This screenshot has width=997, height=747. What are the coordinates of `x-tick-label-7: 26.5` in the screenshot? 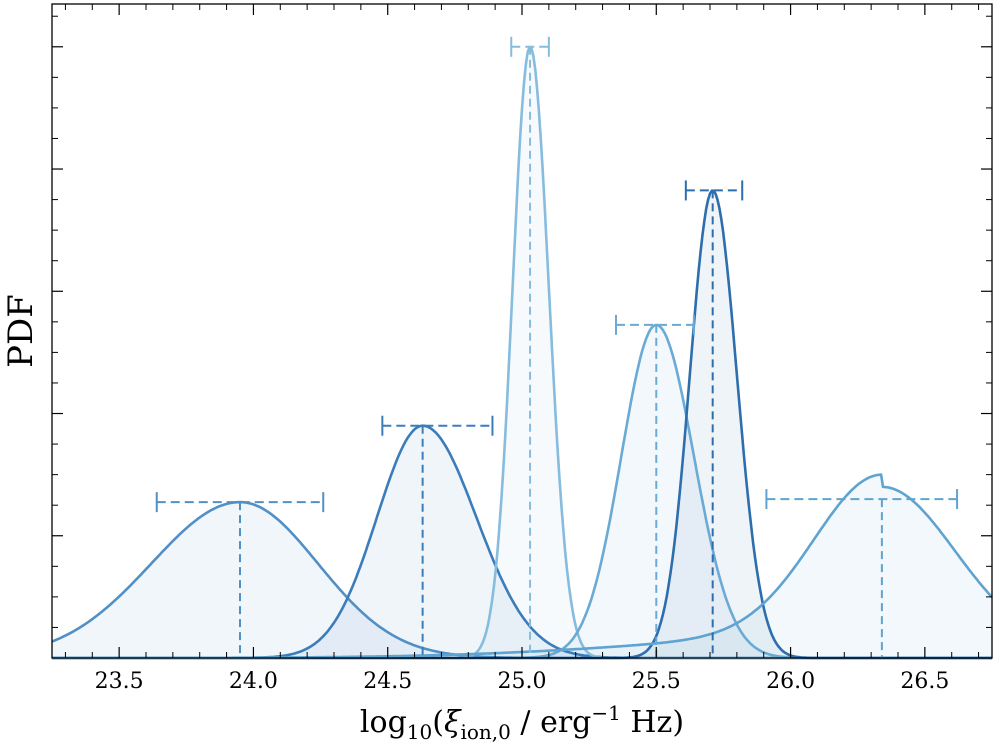 It's located at (924, 681).